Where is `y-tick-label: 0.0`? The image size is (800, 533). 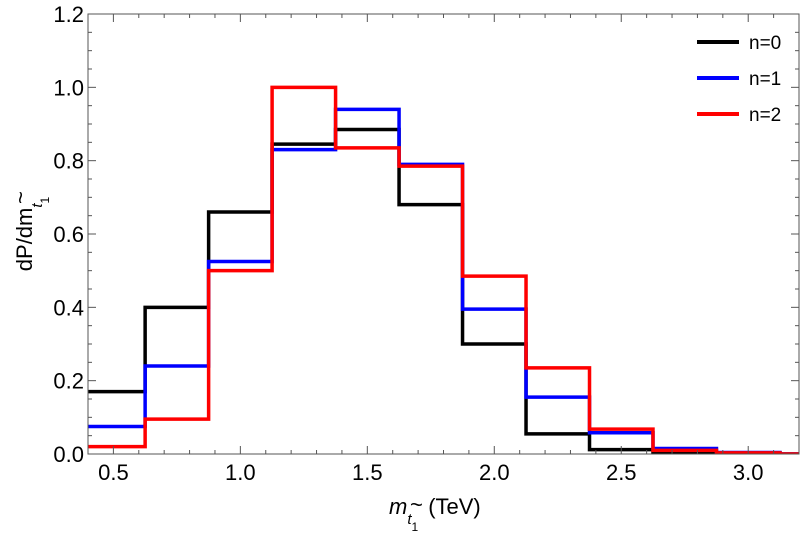 y-tick-label: 0.0 is located at coordinates (68, 454).